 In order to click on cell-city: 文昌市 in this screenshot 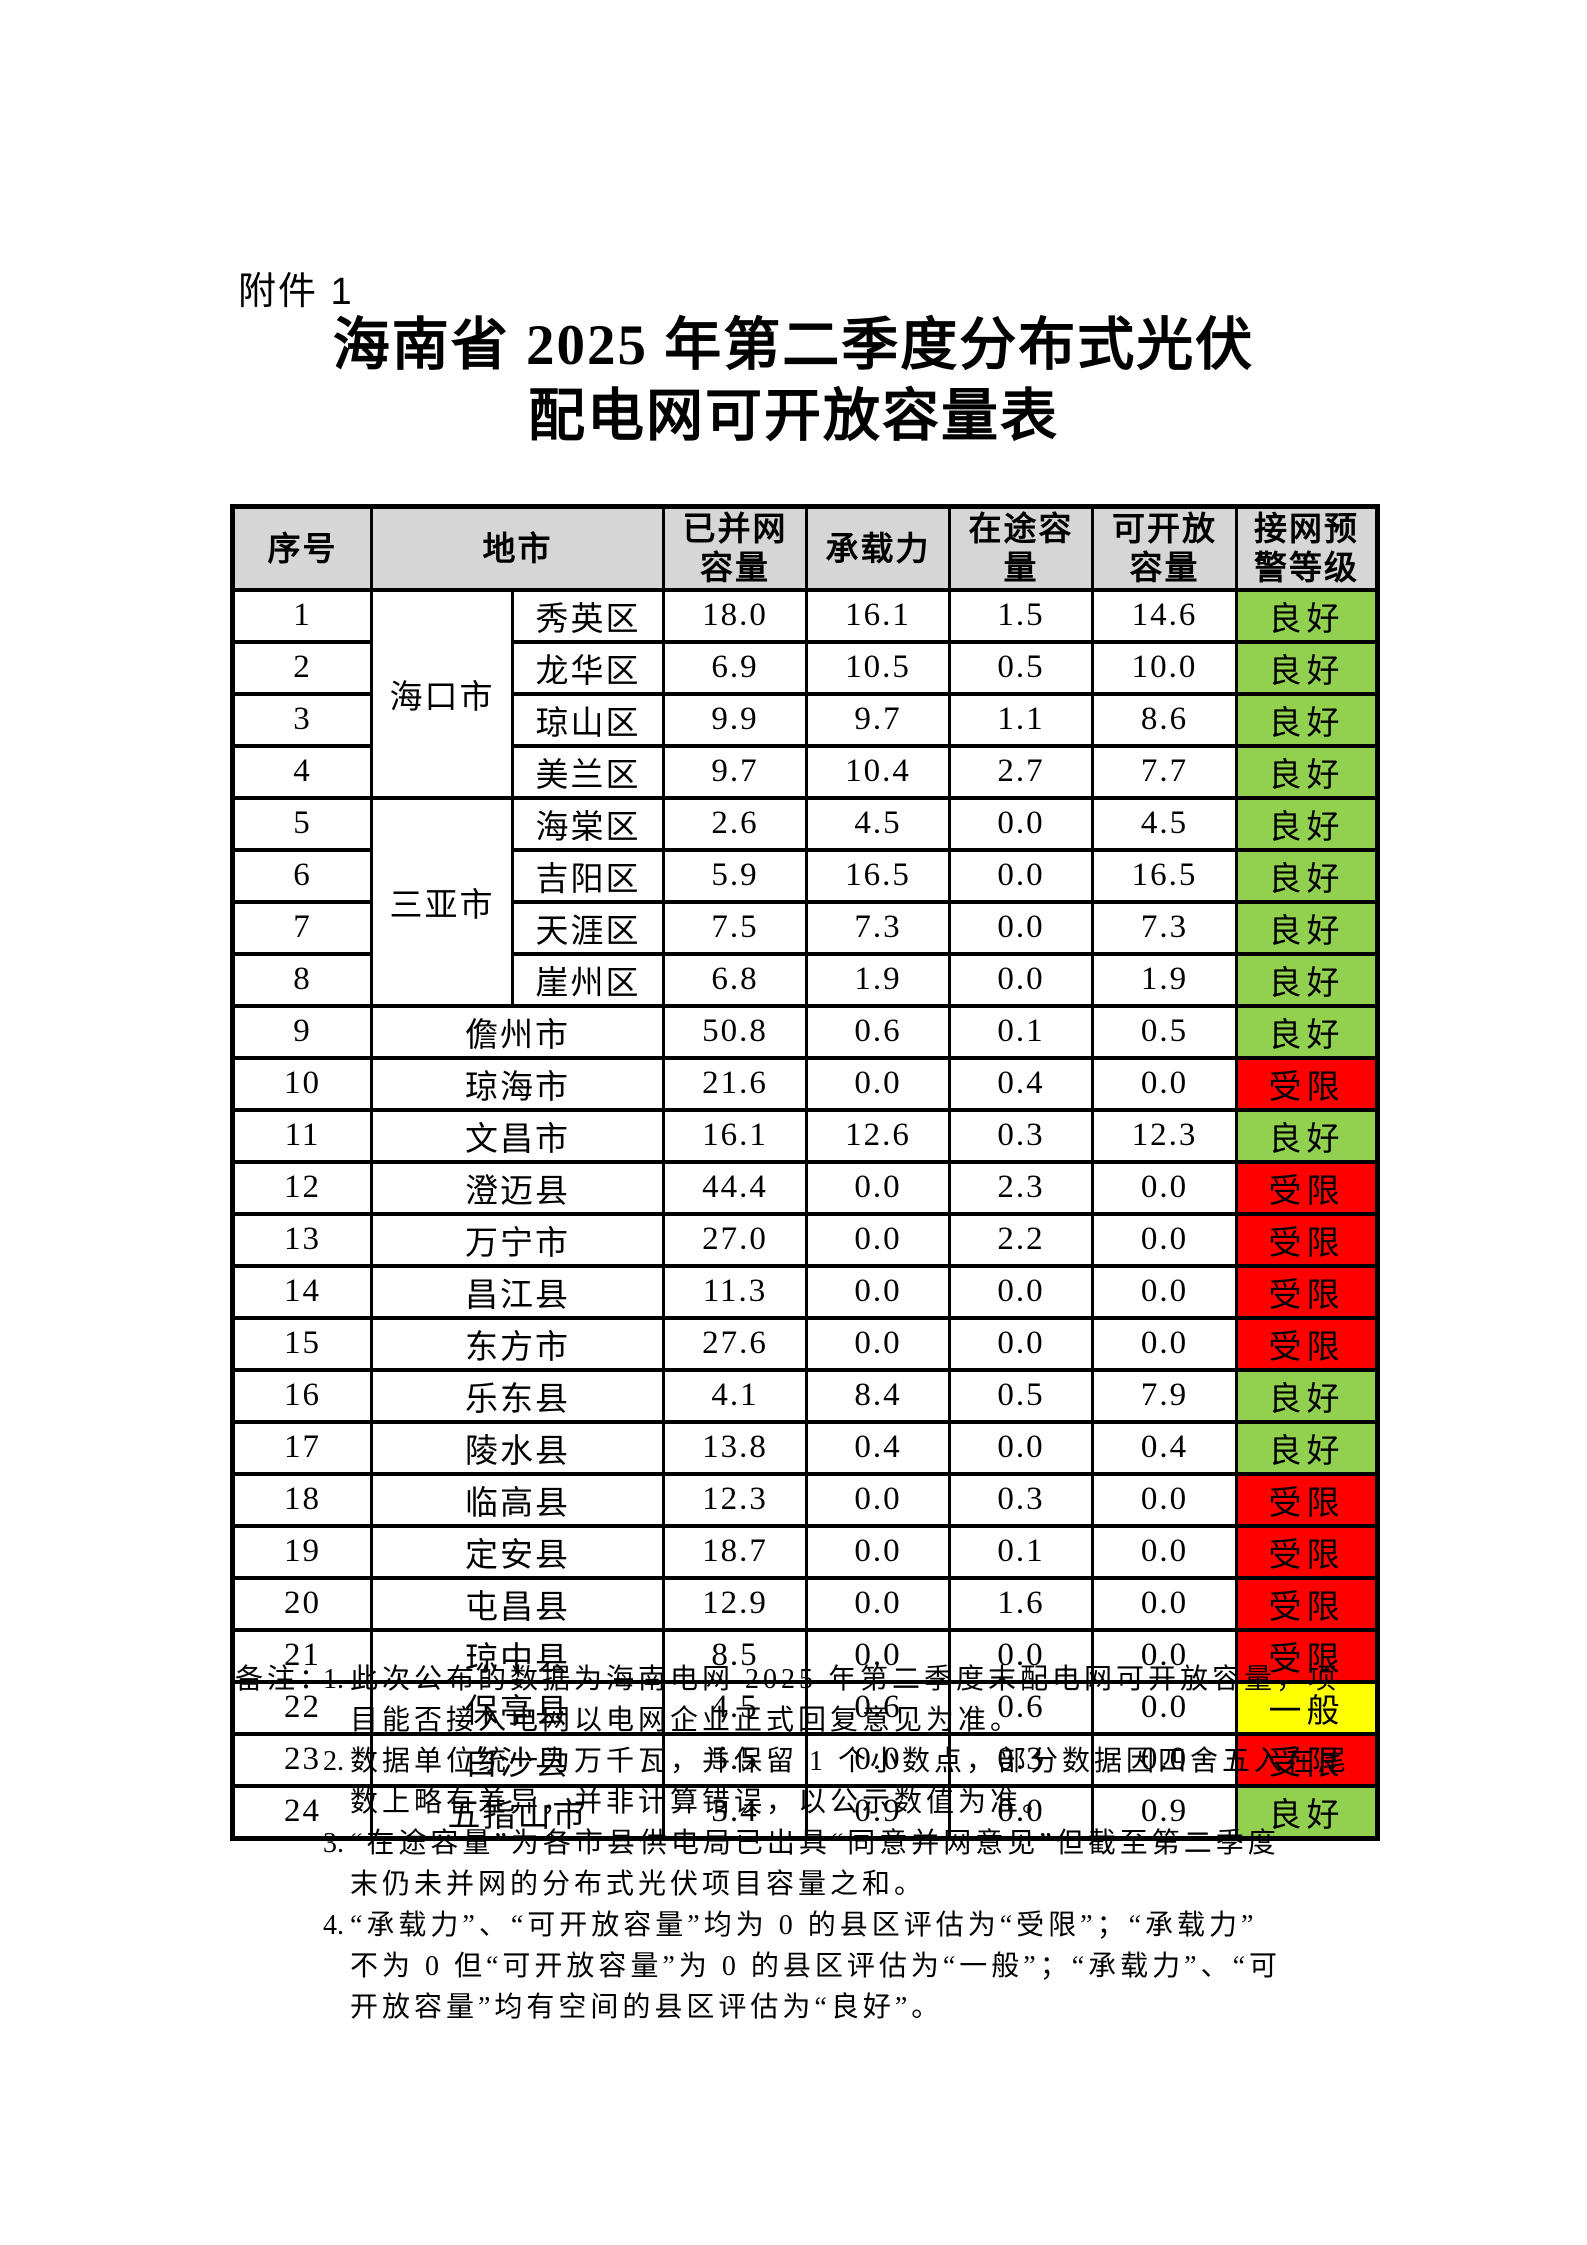, I will do `click(517, 1135)`.